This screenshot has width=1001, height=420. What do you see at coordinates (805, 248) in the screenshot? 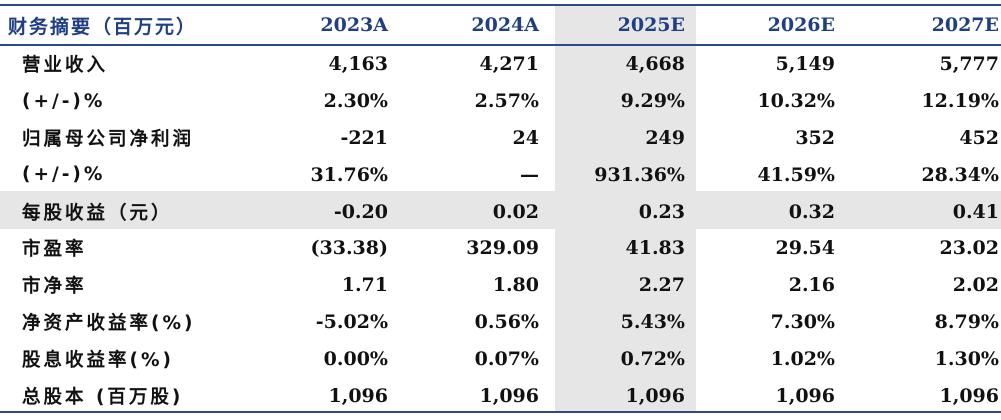
I see `table-cell: 29.54` at bounding box center [805, 248].